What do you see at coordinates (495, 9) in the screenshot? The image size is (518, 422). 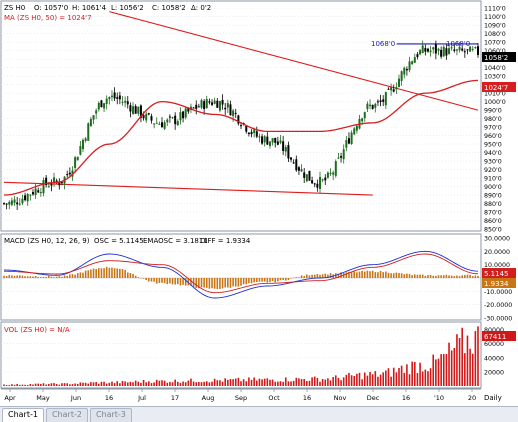 I see `price-y-tick: 1110'0` at bounding box center [495, 9].